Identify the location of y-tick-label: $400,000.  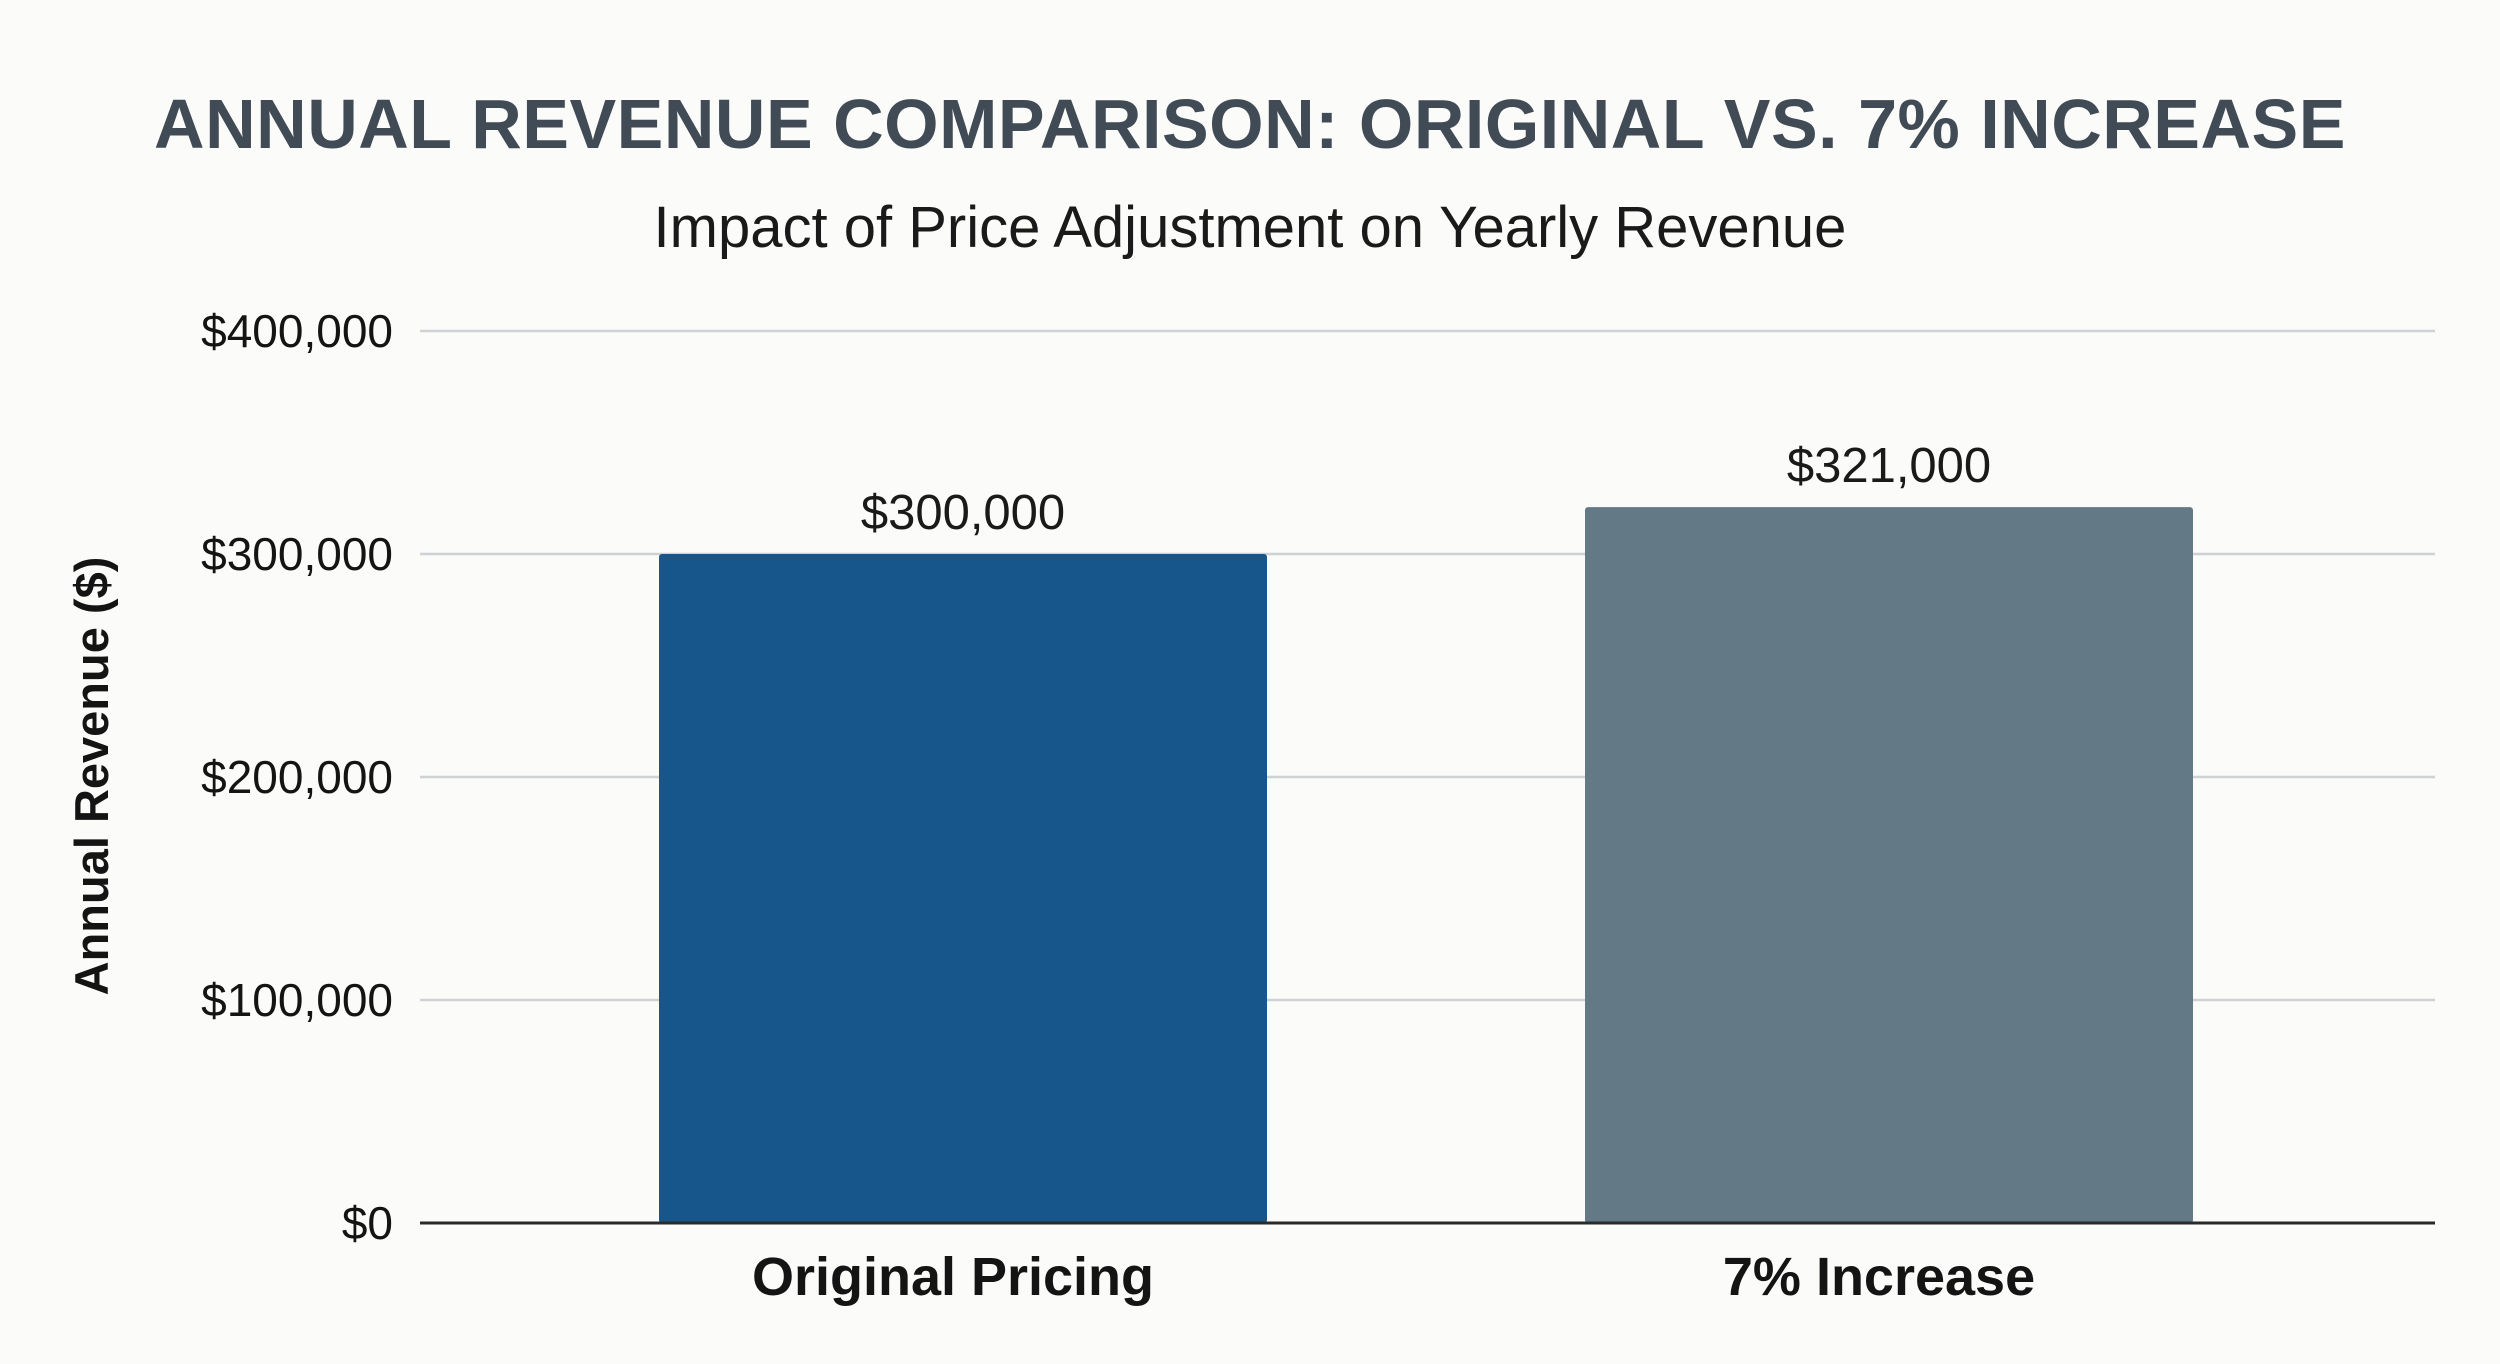
(297, 331).